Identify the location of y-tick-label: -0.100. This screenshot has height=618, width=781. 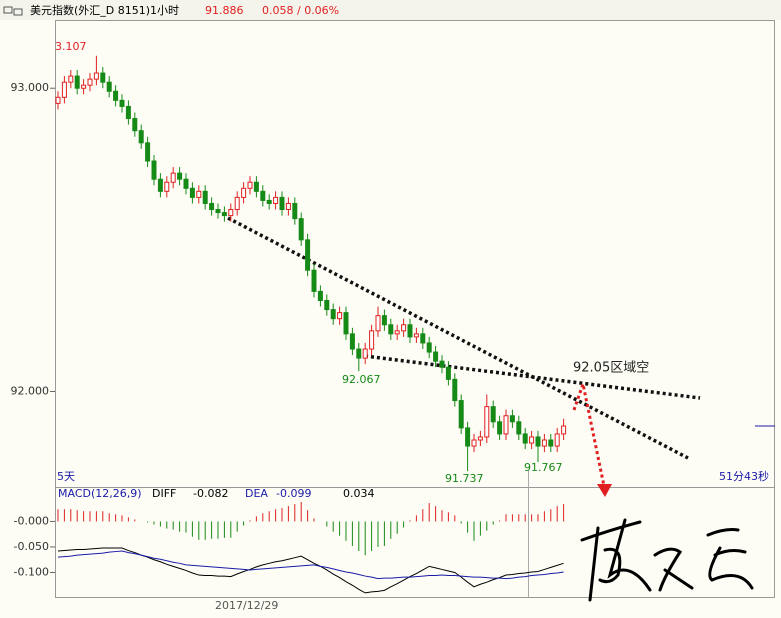
(31, 571).